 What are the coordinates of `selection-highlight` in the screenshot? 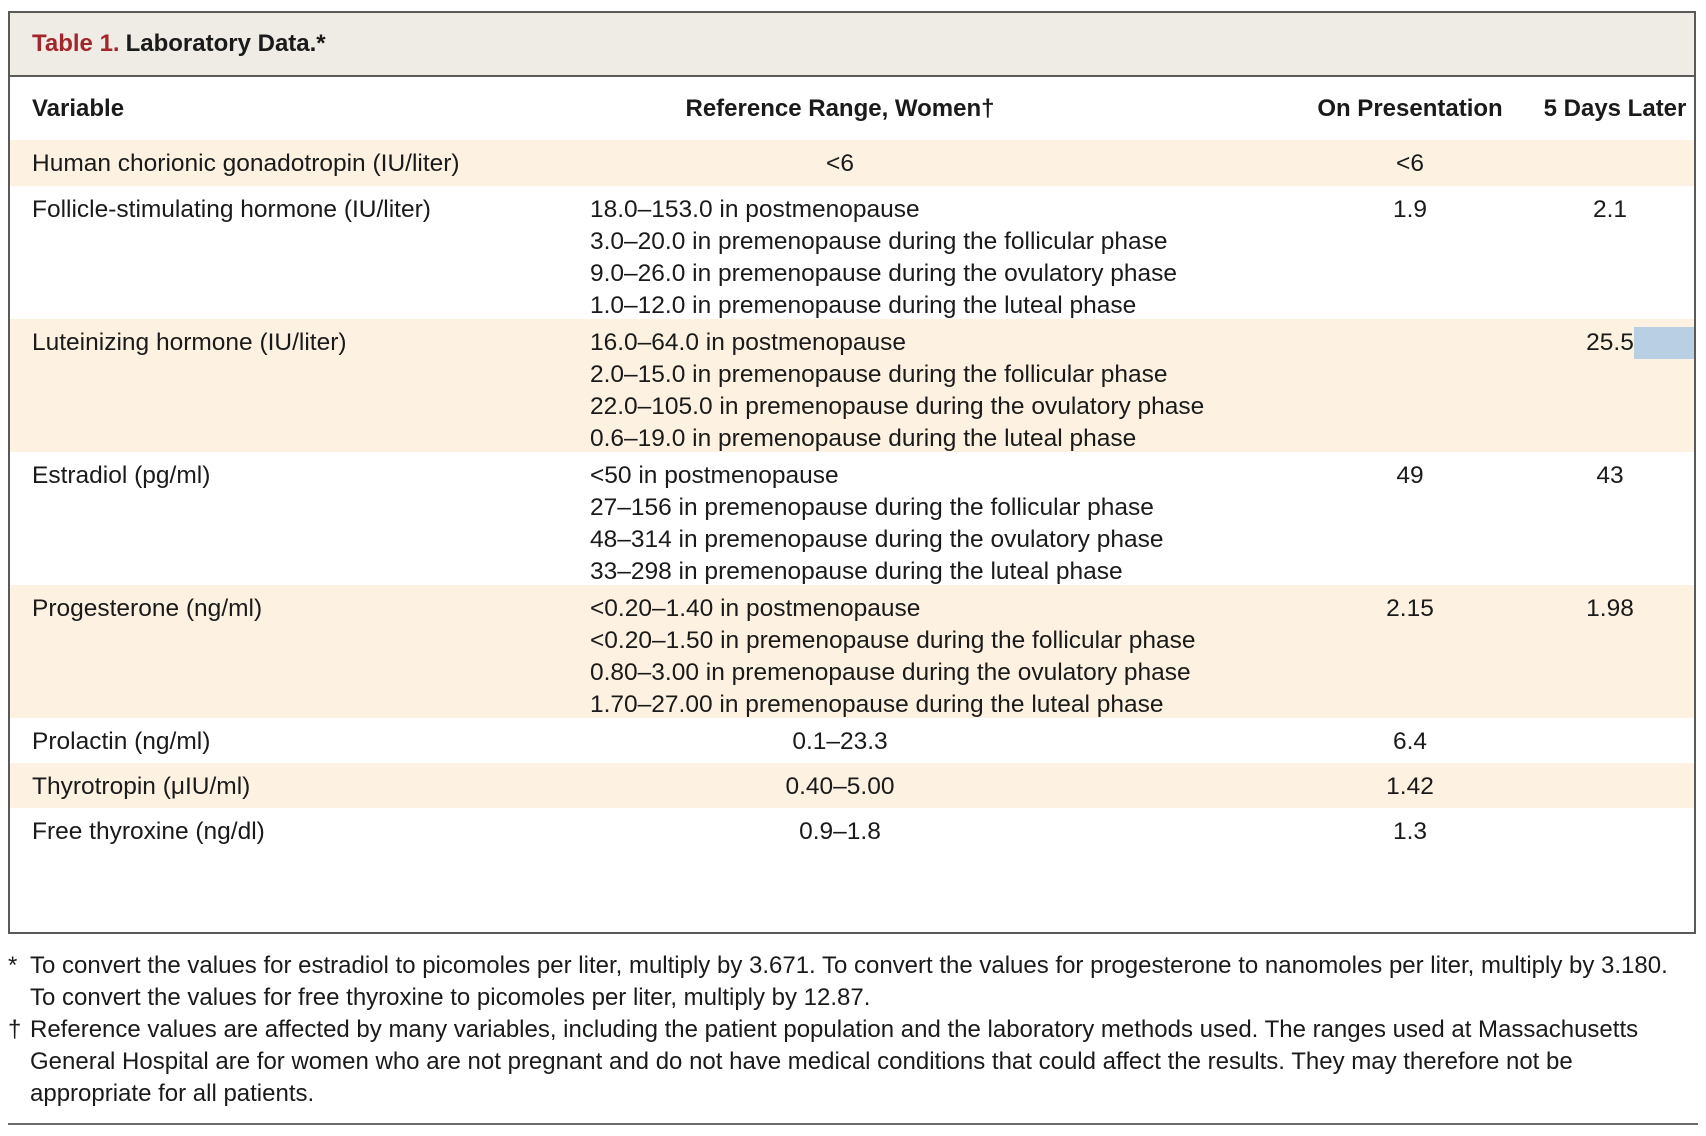 It's located at (1664, 343).